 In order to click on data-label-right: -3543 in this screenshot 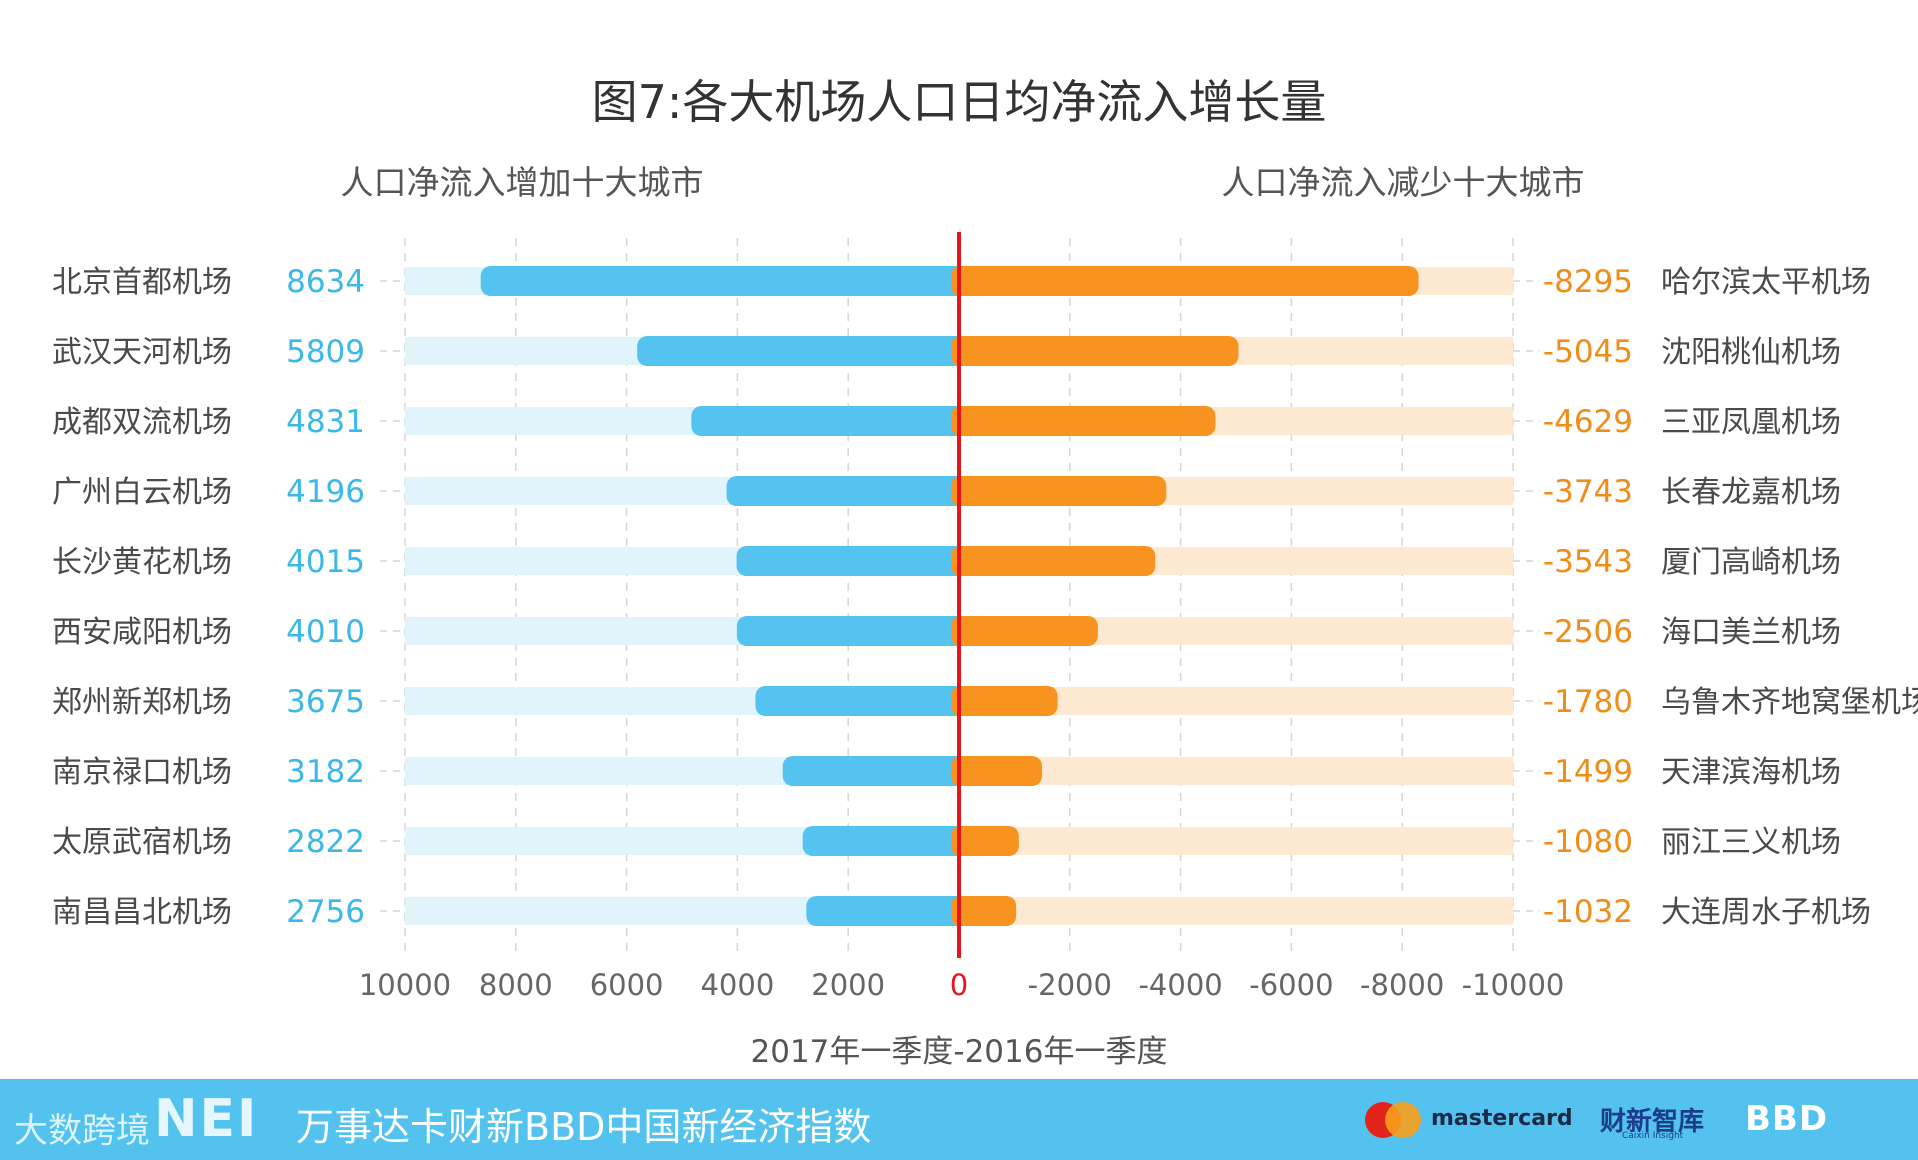, I will do `click(1588, 562)`.